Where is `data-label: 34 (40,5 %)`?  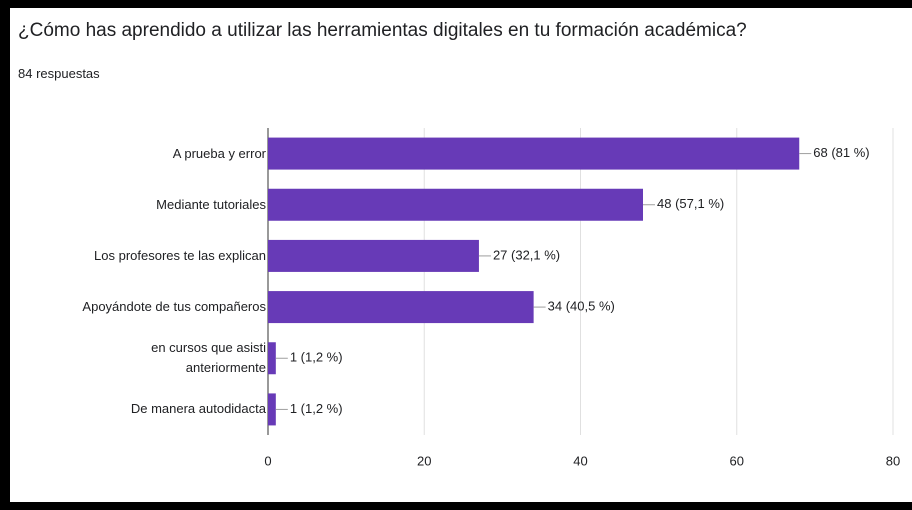
data-label: 34 (40,5 %) is located at coordinates (581, 306).